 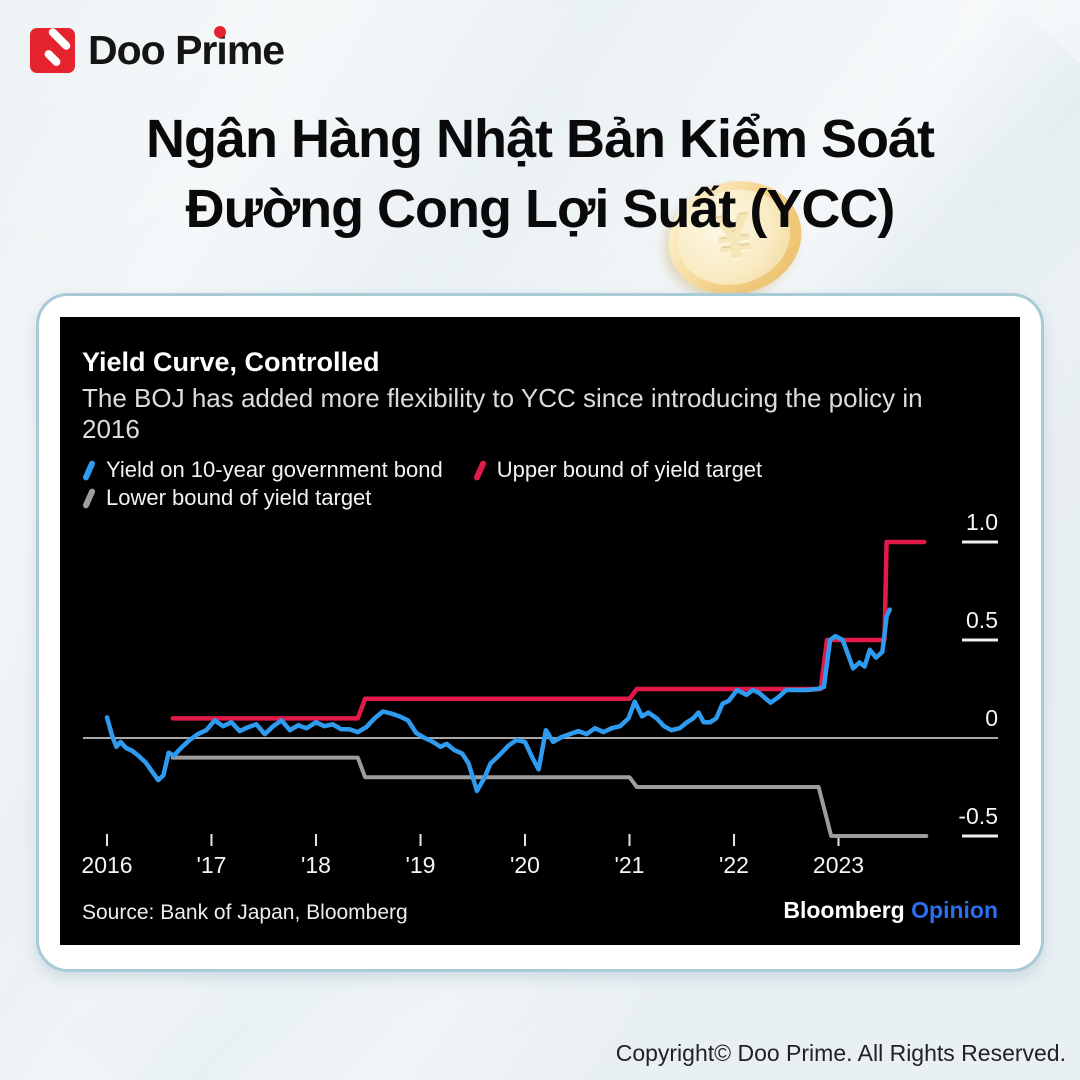 I want to click on svg-text: '22, so click(x=734, y=865).